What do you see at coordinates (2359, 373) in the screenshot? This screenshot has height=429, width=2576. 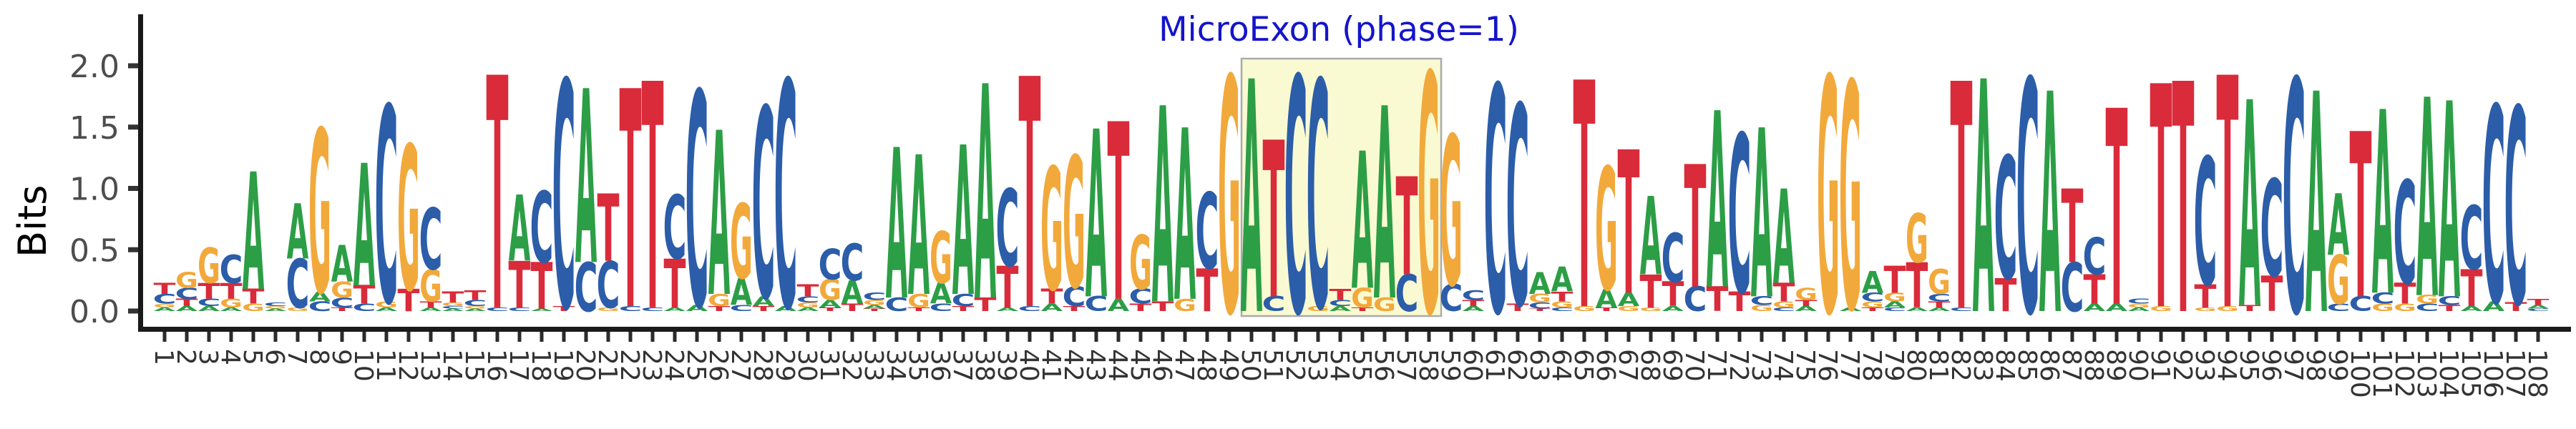 I see `x-tick-label: 100` at bounding box center [2359, 373].